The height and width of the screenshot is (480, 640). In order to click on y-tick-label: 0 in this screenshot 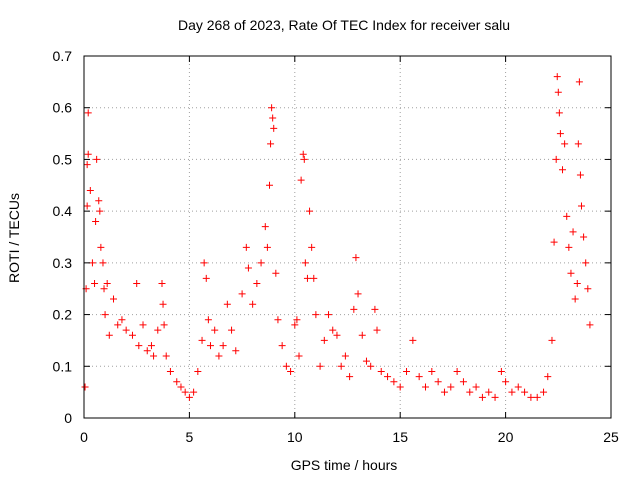, I will do `click(68, 418)`.